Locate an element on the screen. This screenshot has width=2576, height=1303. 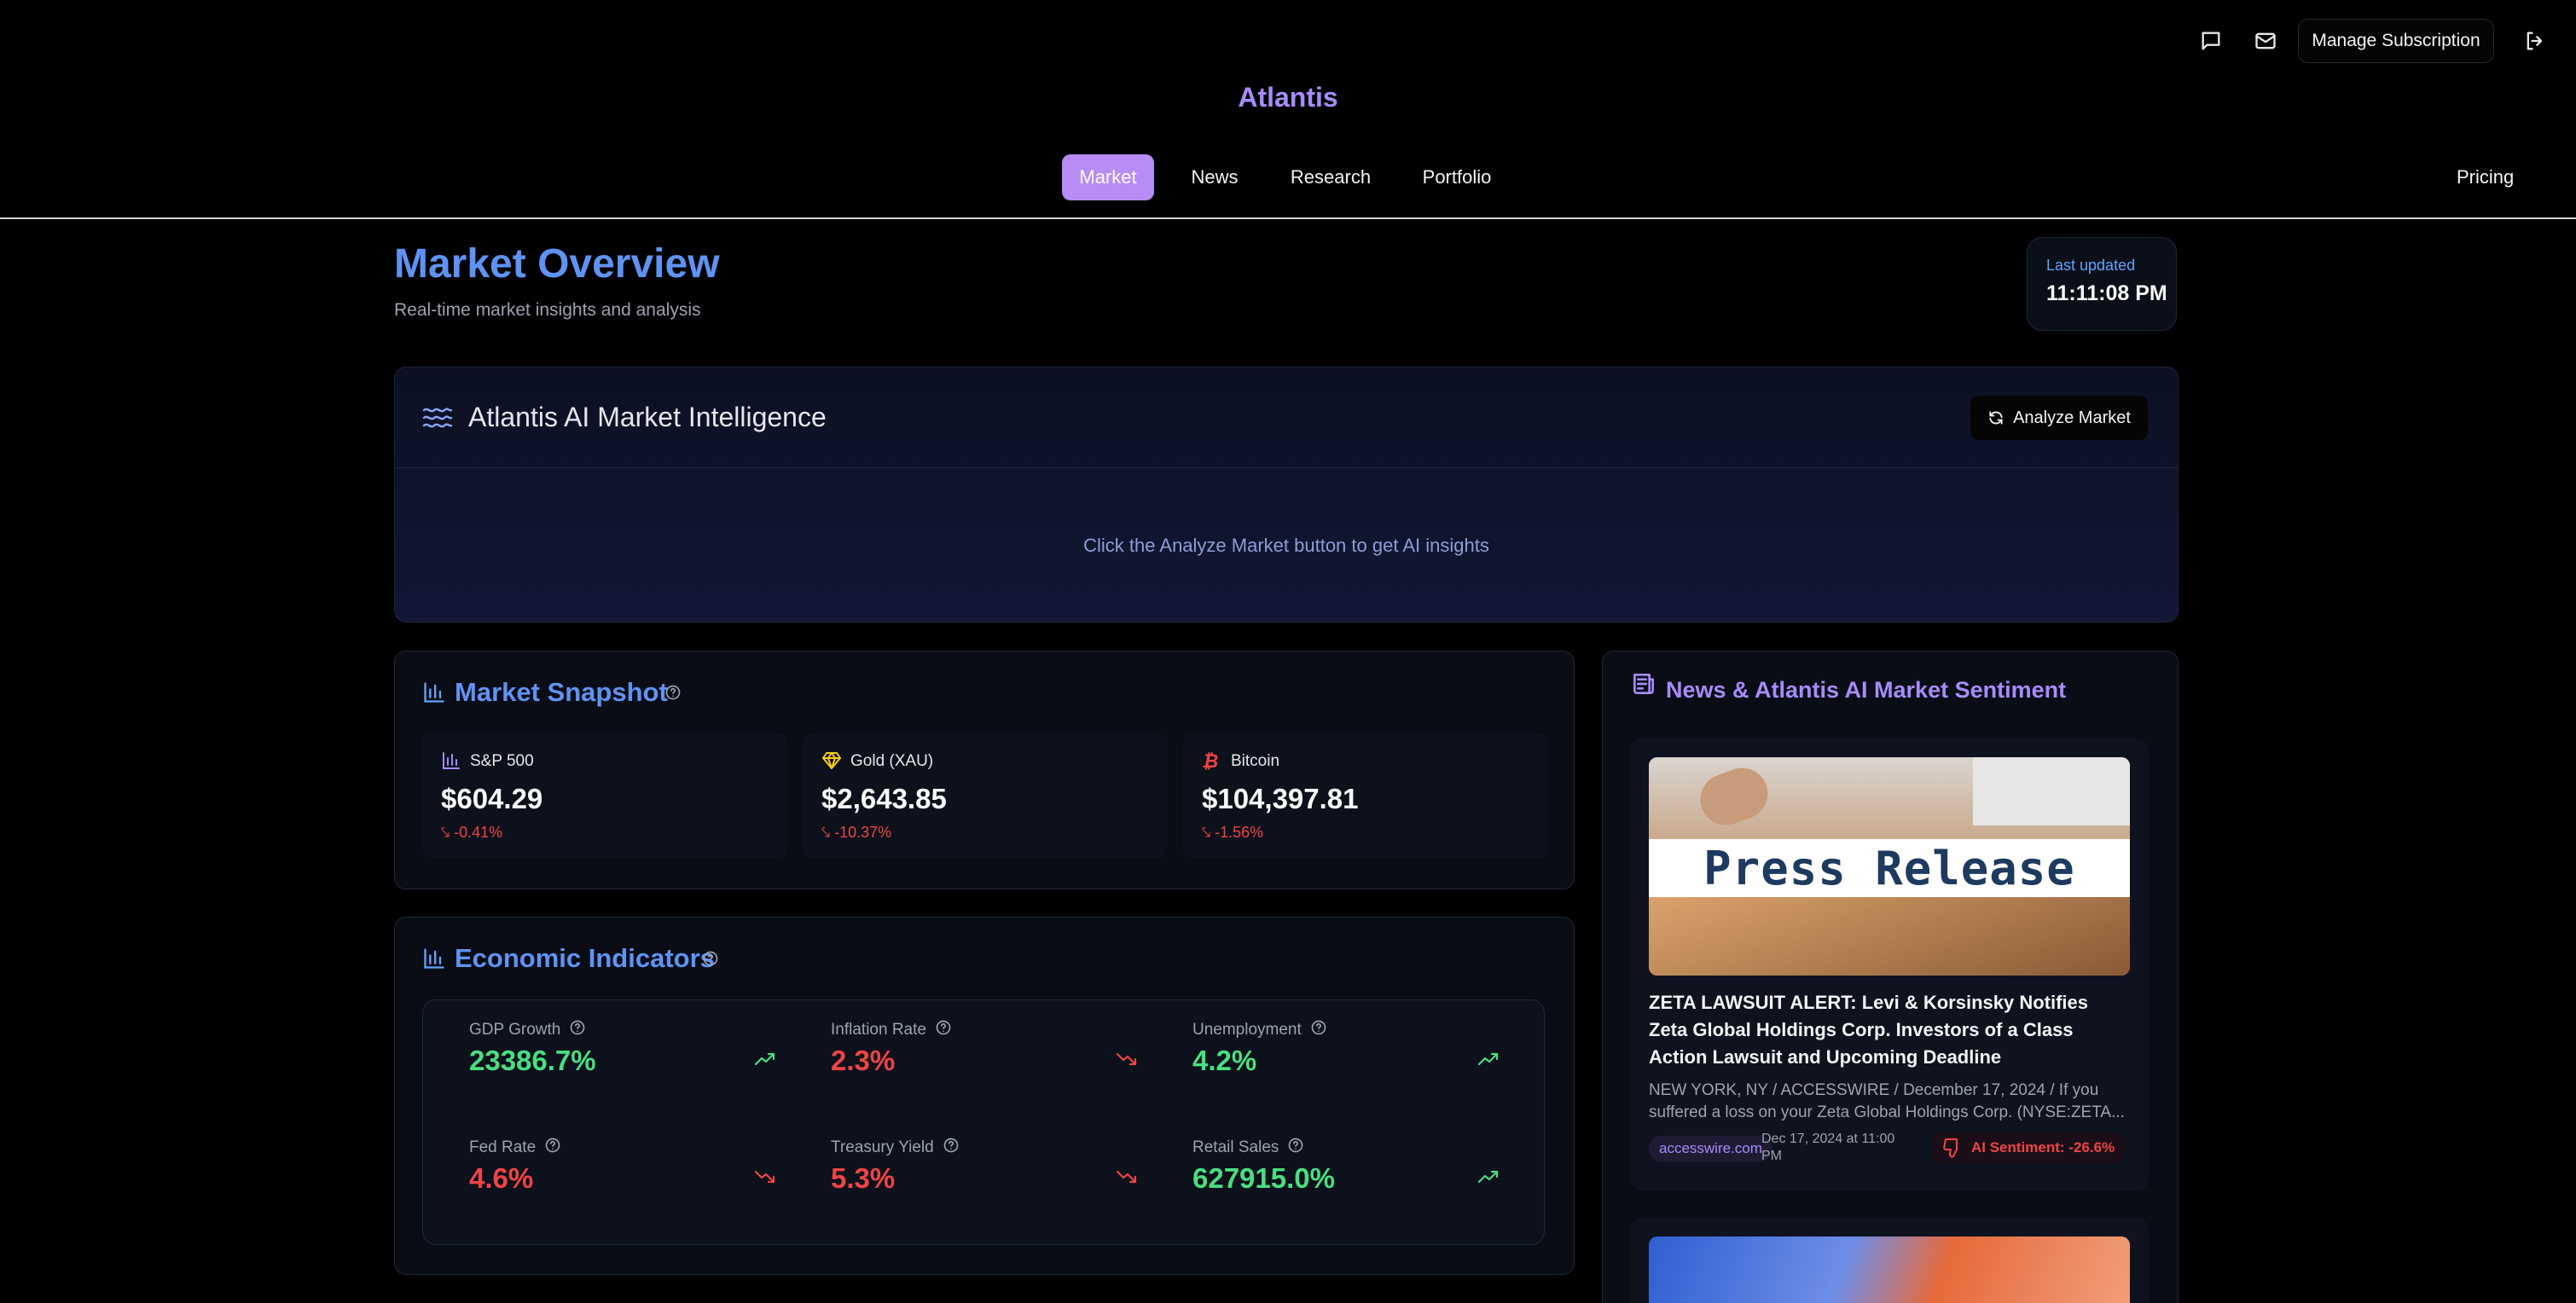
snapshot-name: Bitcoin is located at coordinates (1255, 761).